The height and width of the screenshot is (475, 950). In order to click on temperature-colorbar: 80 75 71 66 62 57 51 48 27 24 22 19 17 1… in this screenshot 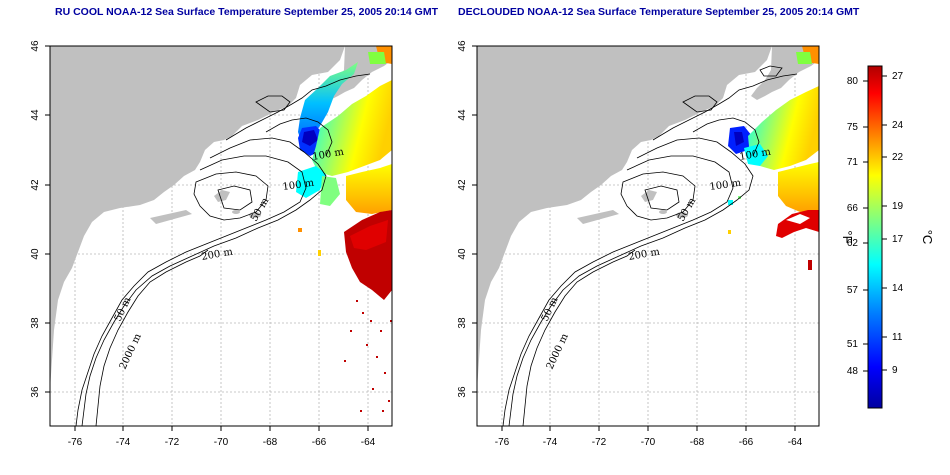, I will do `click(887, 237)`.